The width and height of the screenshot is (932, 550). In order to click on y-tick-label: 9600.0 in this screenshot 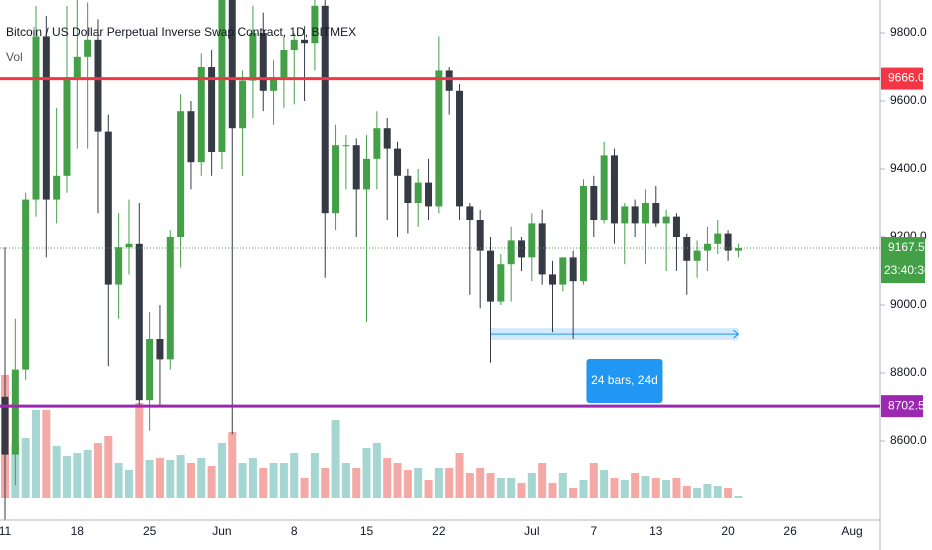, I will do `click(908, 100)`.